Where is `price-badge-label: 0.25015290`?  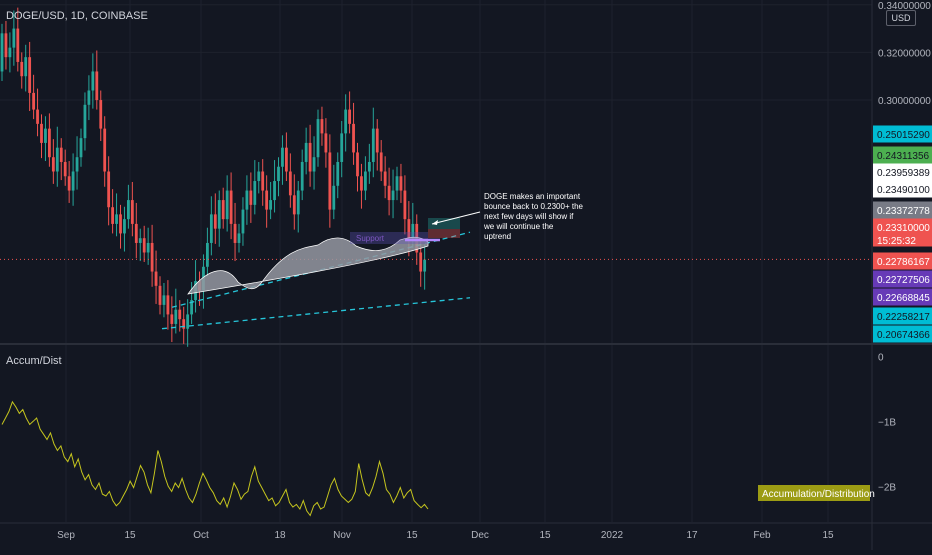
price-badge-label: 0.25015290 is located at coordinates (903, 135).